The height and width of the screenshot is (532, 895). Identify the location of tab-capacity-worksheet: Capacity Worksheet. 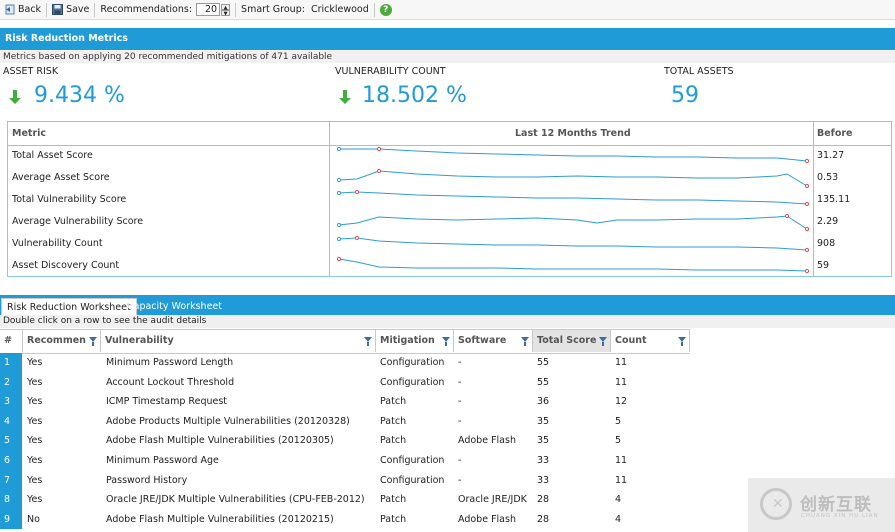
(174, 306).